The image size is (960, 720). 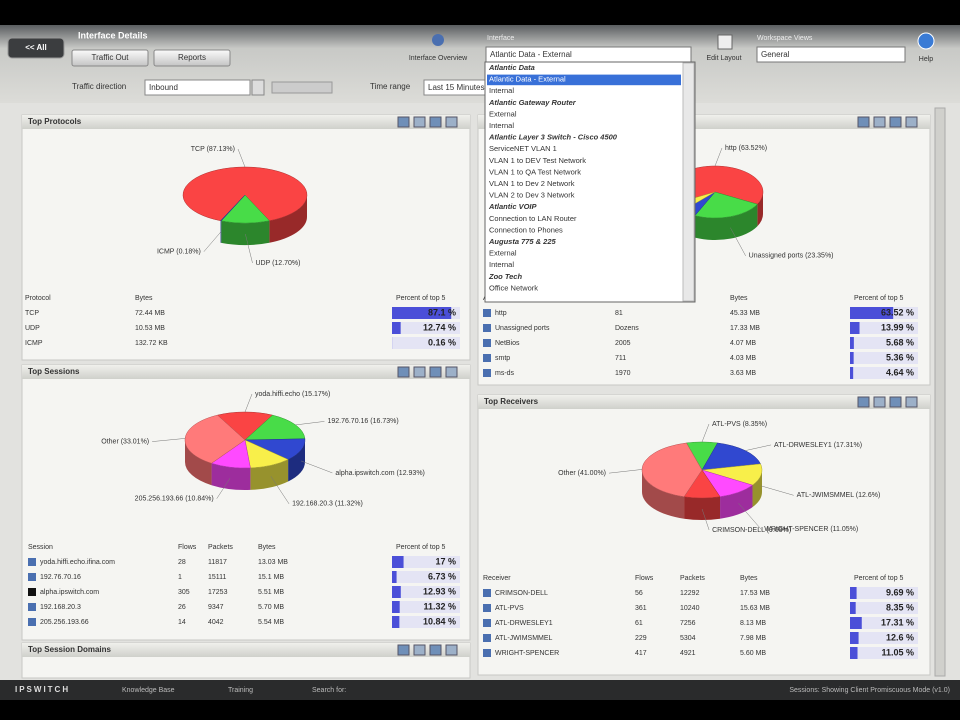 What do you see at coordinates (704, 402) in the screenshot?
I see `panel-header` at bounding box center [704, 402].